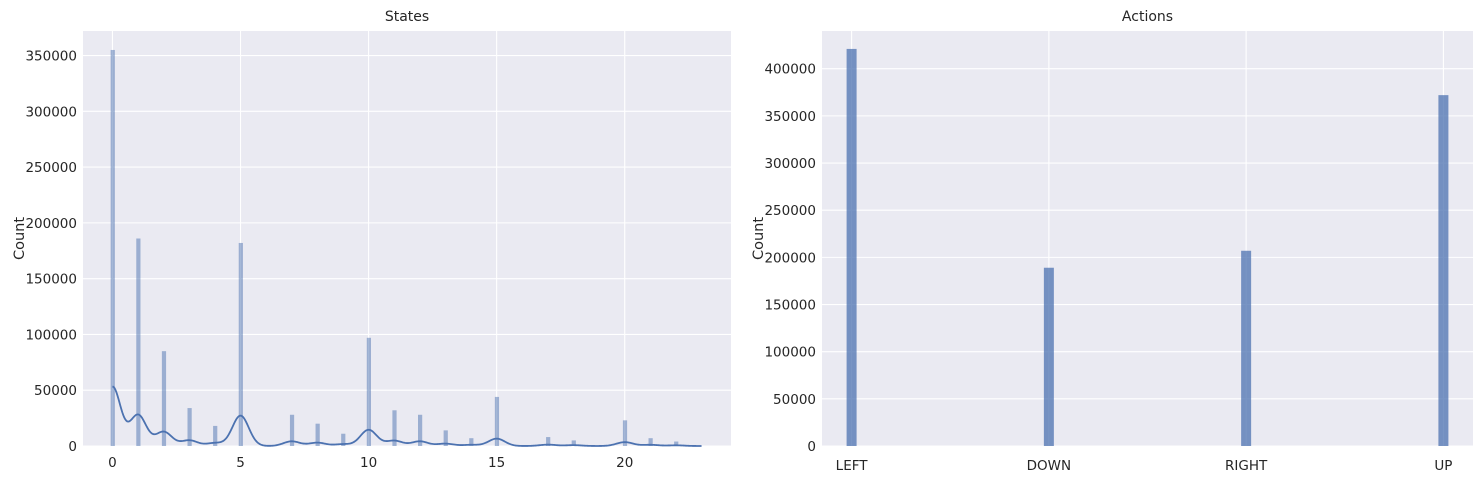  Describe the element at coordinates (790, 70) in the screenshot. I see `y-tick-label: 400000` at that location.